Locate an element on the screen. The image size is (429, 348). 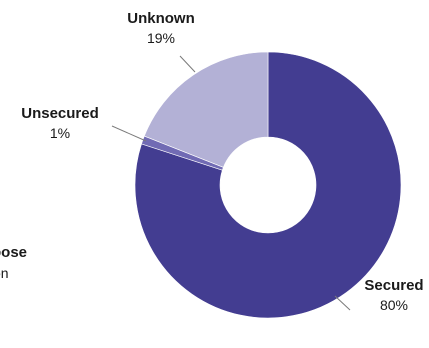
slice-unknown is located at coordinates (206, 109).